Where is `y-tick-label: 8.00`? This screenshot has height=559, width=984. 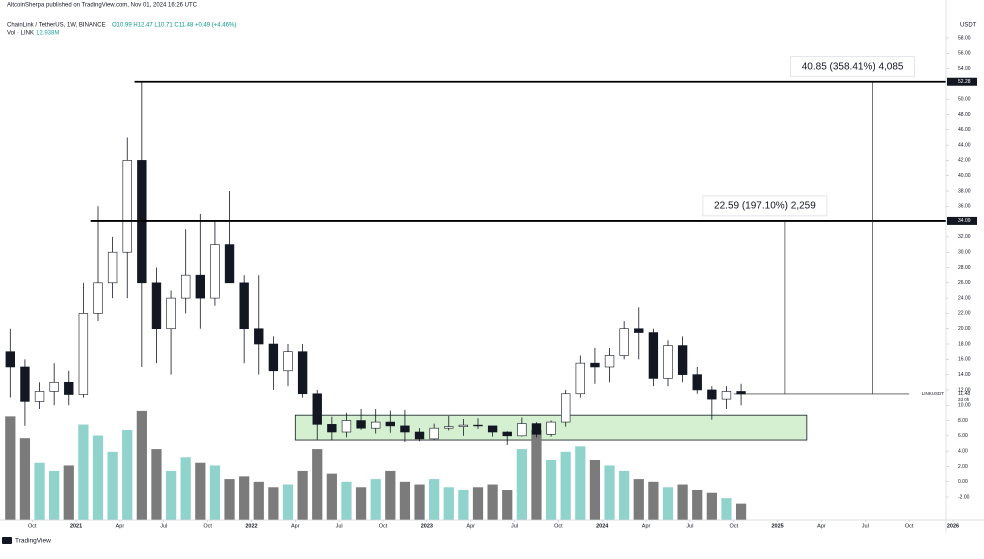 y-tick-label: 8.00 is located at coordinates (963, 421).